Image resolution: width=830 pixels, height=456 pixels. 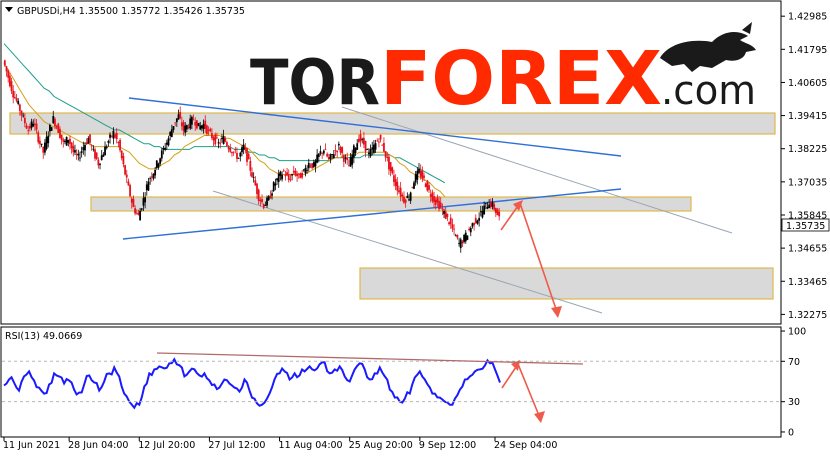 I want to click on torforex-logo: TOR FOREX .com, so click(x=503, y=72).